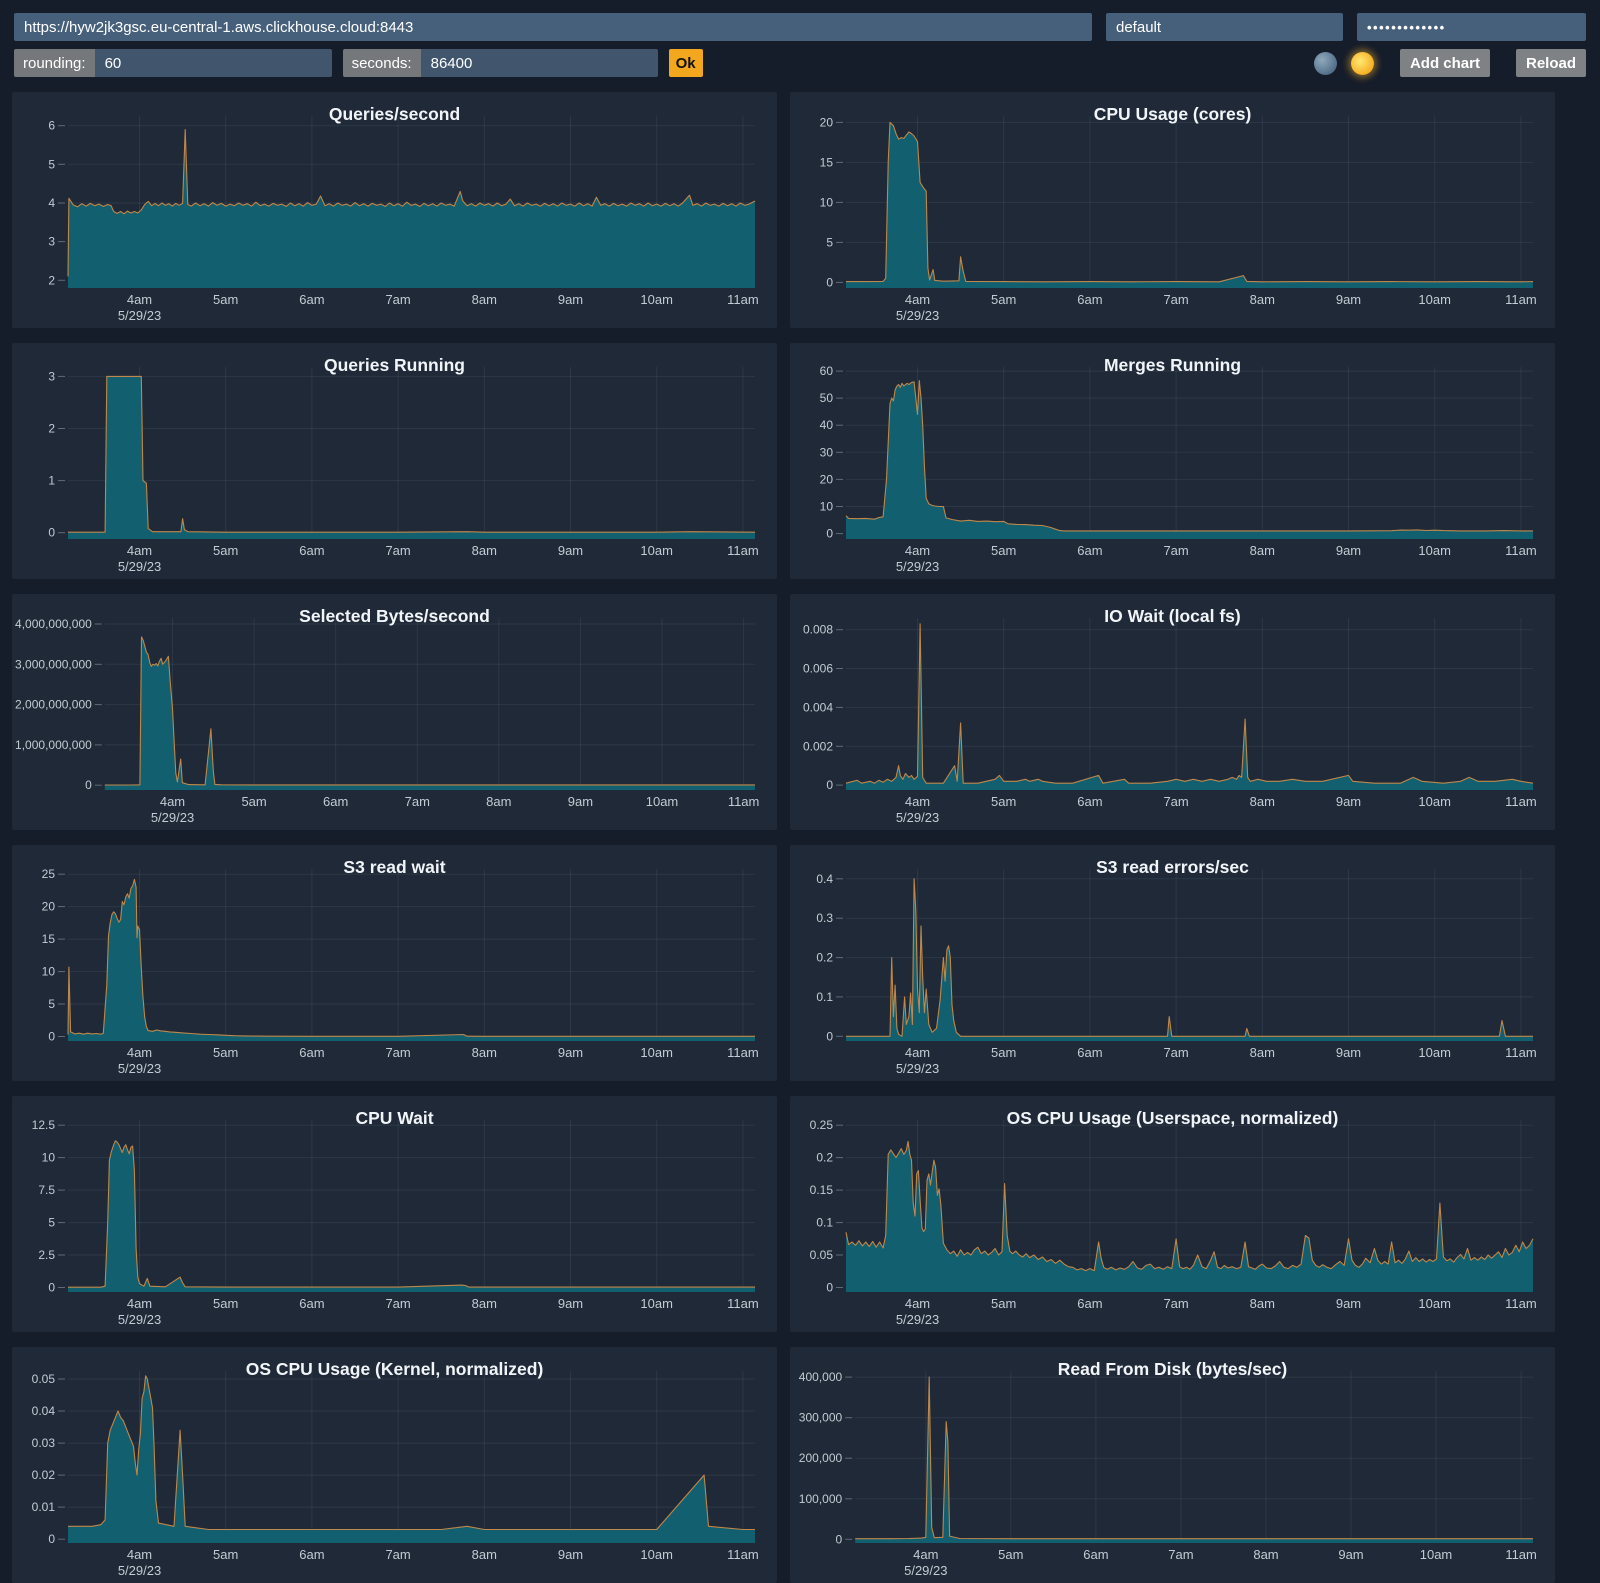  What do you see at coordinates (54, 63) in the screenshot?
I see `rounding-label: rounding:` at bounding box center [54, 63].